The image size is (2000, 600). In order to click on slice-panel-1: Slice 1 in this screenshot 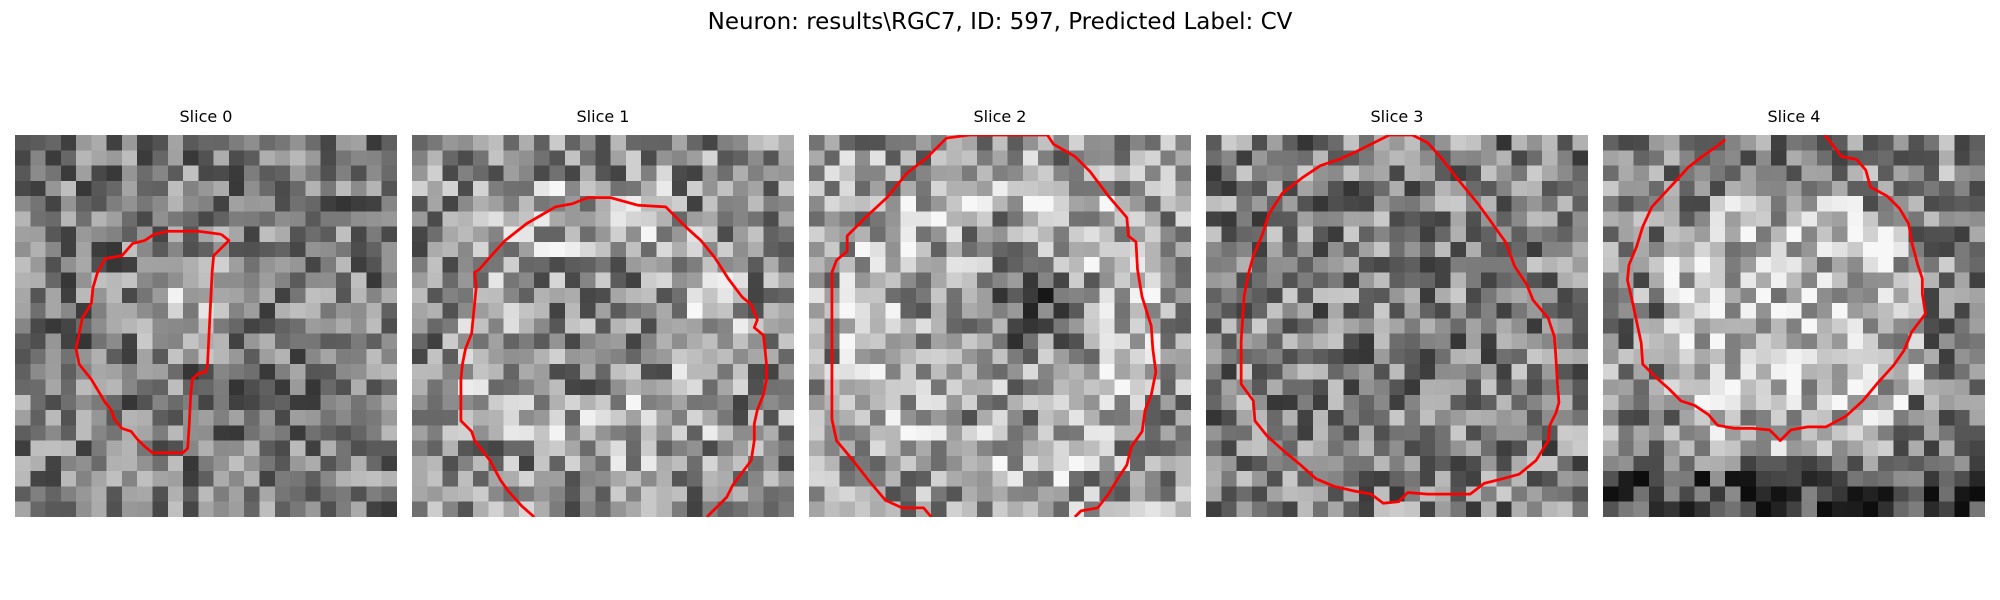, I will do `click(603, 311)`.